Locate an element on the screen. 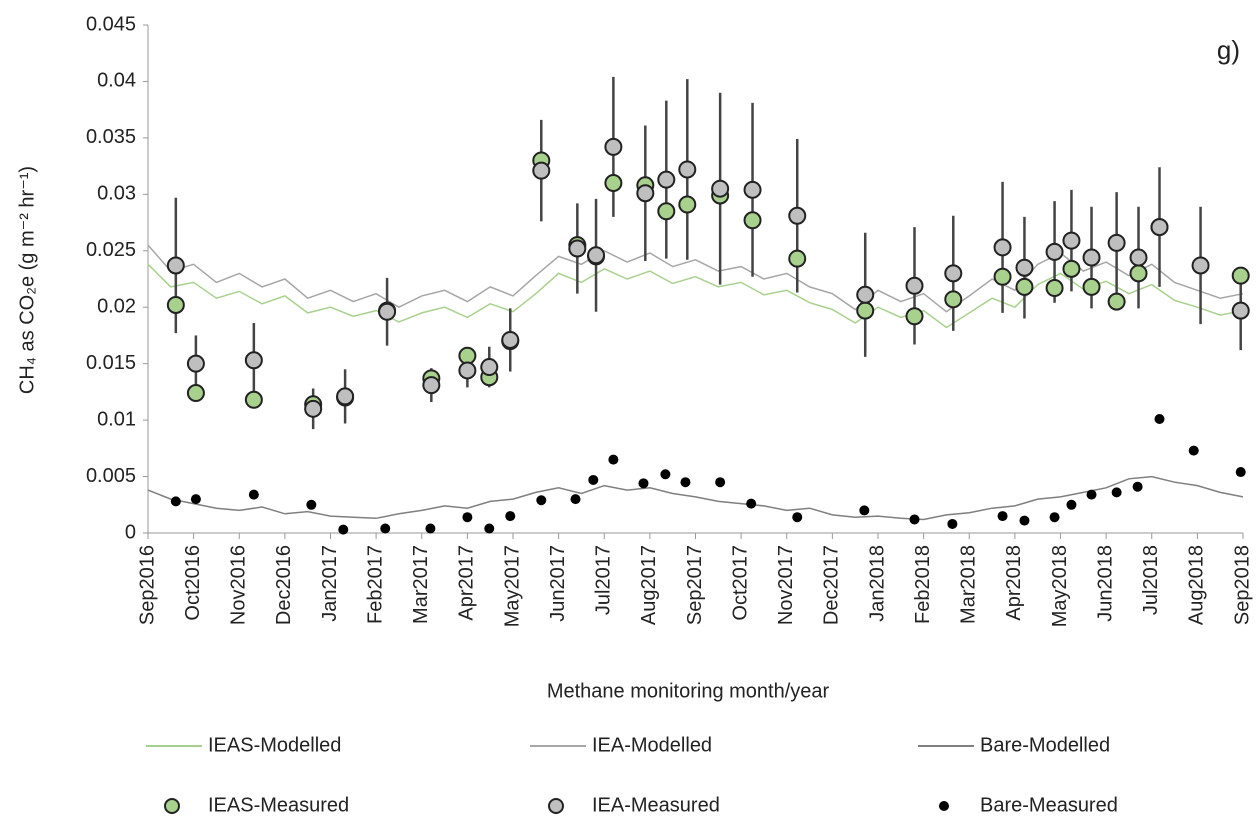 The image size is (1256, 820). x-tick-label: Jun2017 is located at coordinates (558, 583).